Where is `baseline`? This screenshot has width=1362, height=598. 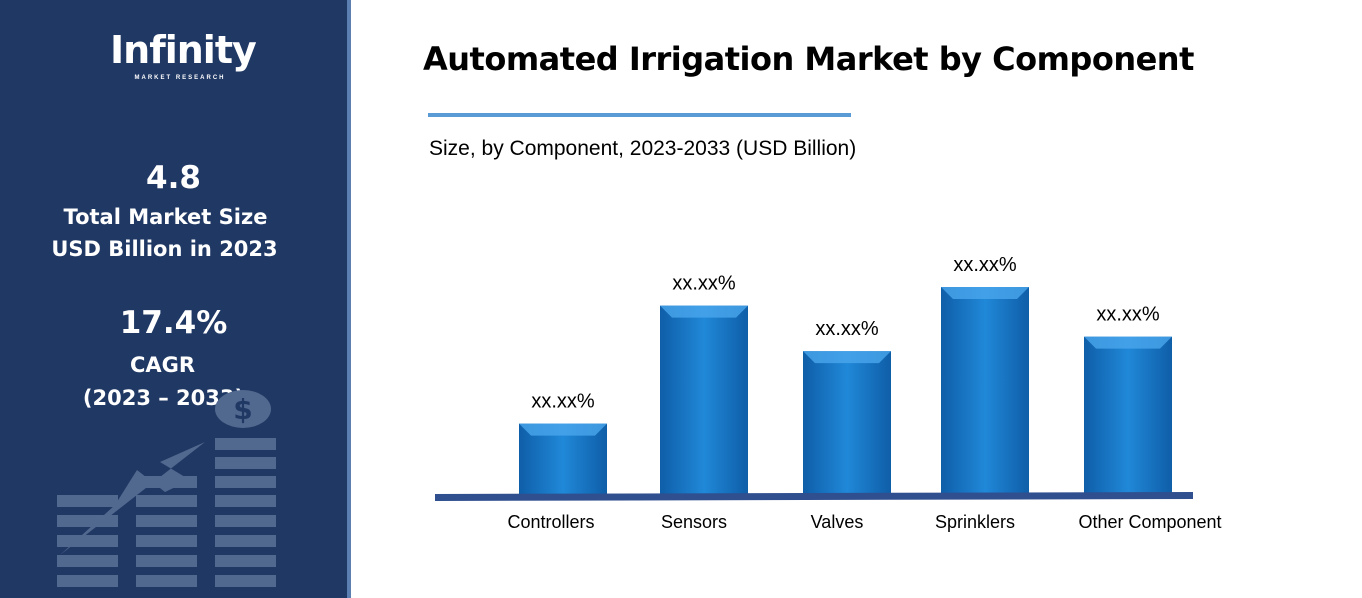 baseline is located at coordinates (814, 496).